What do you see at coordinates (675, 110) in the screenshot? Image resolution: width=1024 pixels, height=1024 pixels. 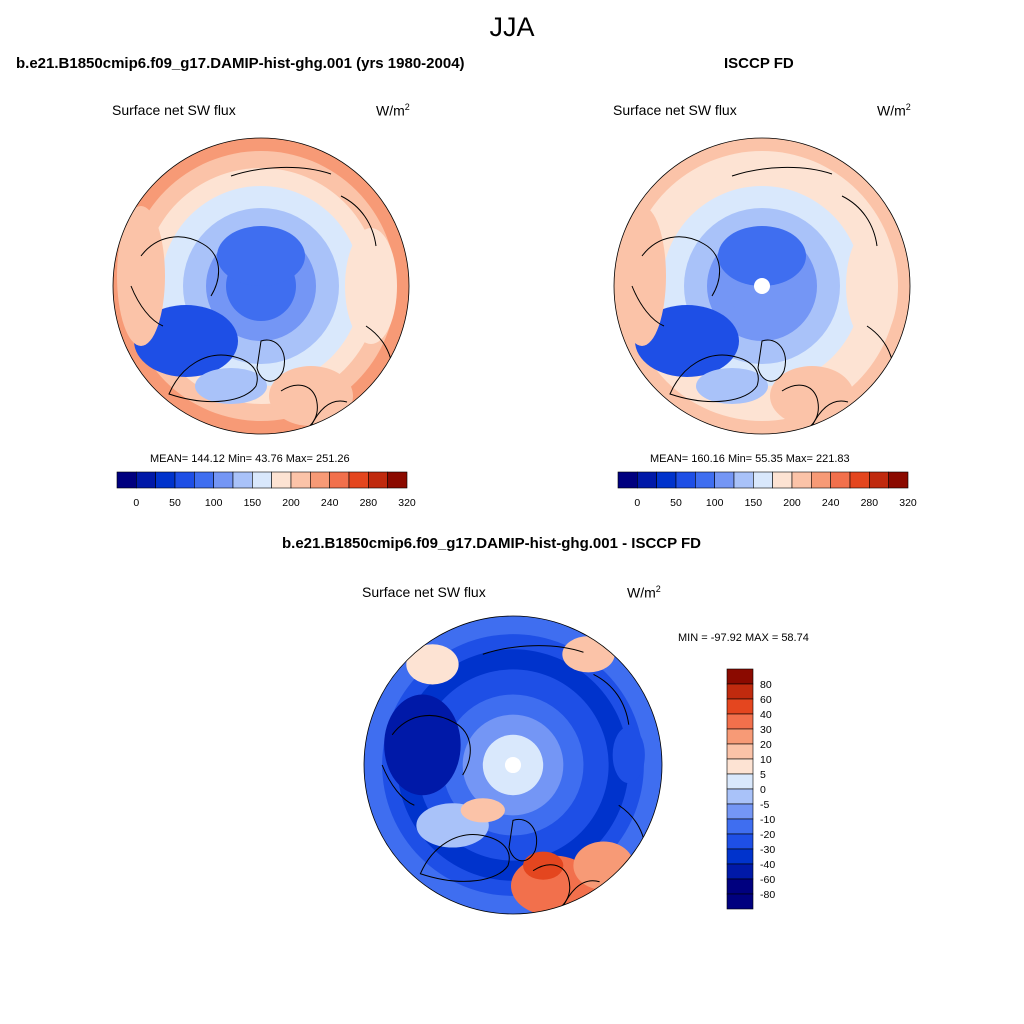 I see `obs-variable-label: Surface net SW flux` at bounding box center [675, 110].